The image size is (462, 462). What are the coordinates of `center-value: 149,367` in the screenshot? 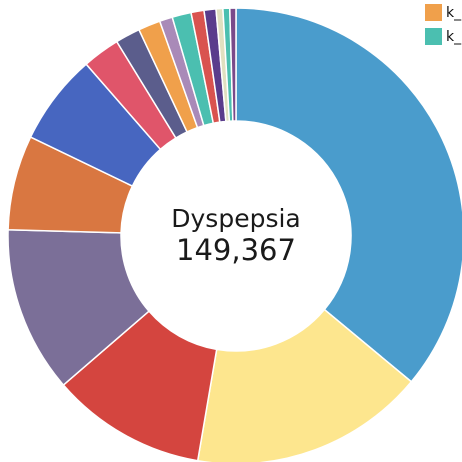 It's located at (236, 250).